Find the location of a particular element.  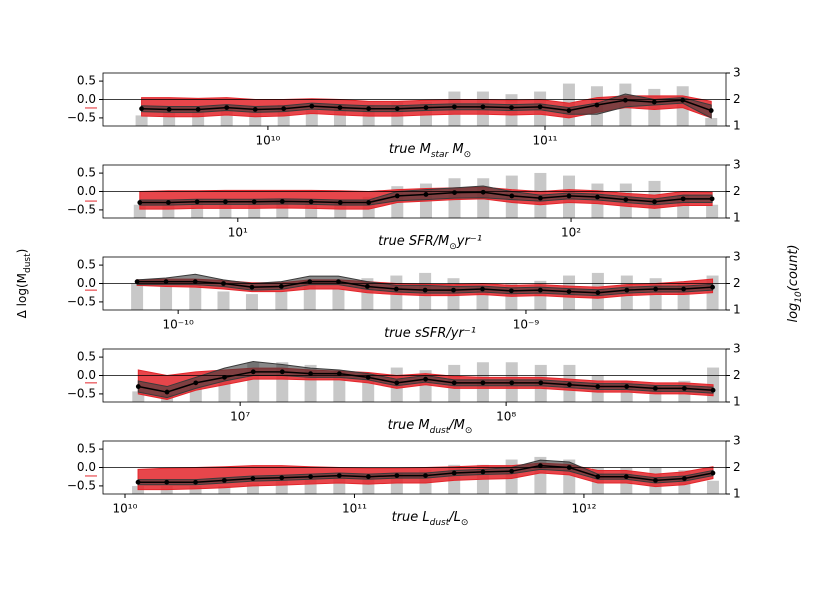

y2-axis-label-part: 10 is located at coordinates (799, 297).